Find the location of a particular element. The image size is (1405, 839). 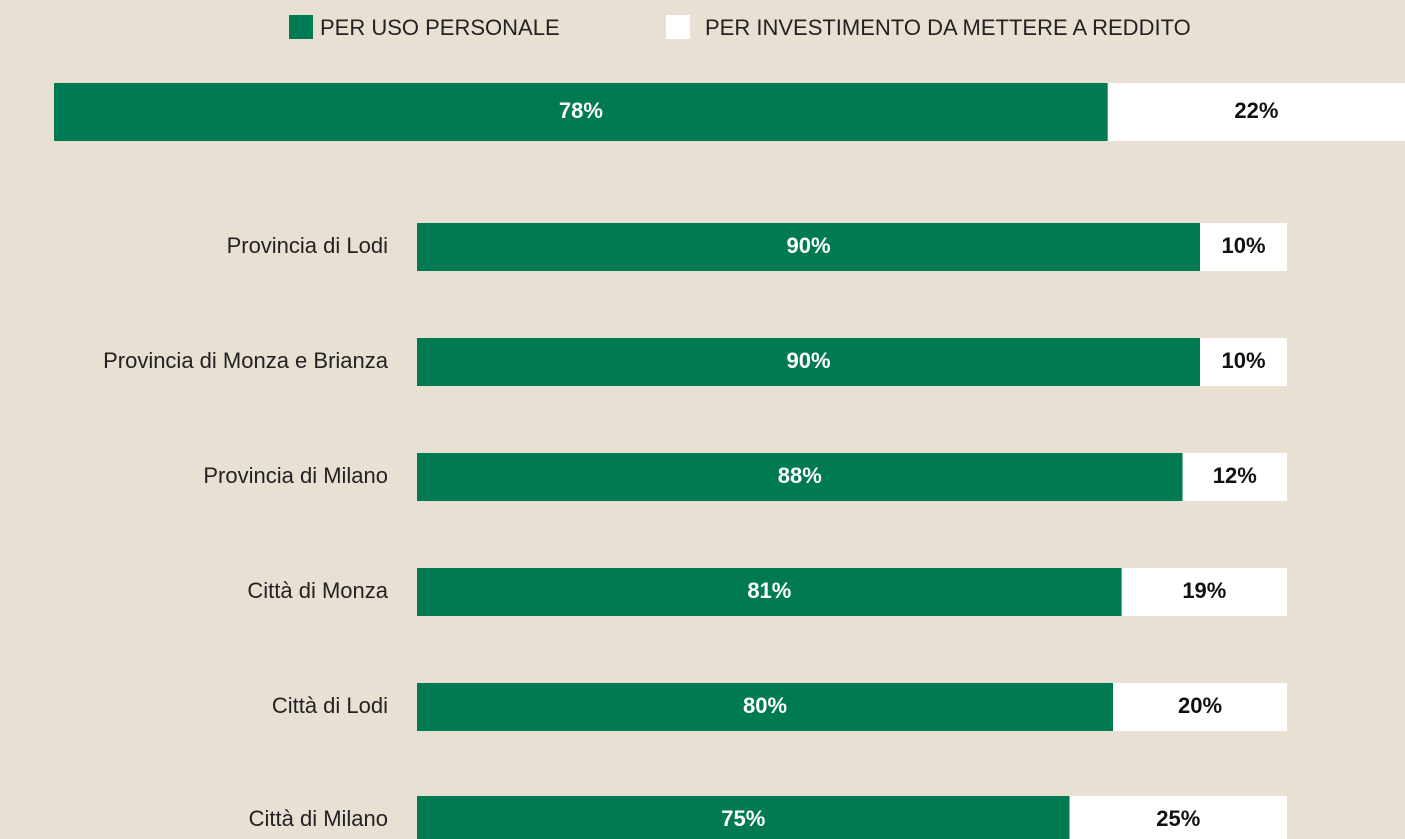

category-label: Città di Lodi is located at coordinates (330, 705).